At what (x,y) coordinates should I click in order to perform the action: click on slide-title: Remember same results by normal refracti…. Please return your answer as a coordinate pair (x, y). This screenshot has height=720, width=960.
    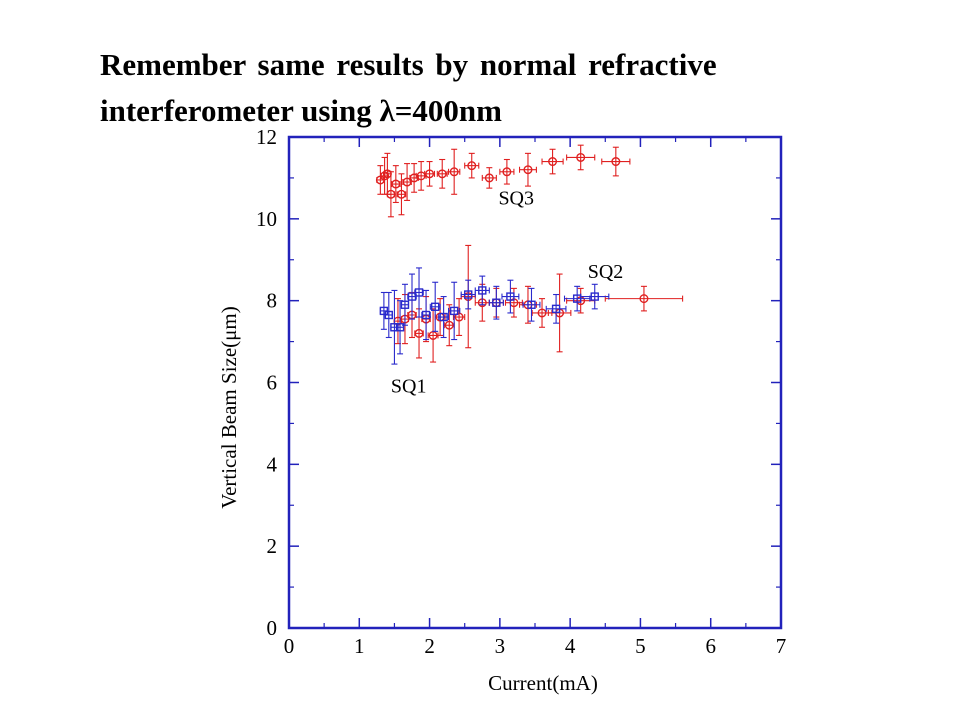
    Looking at the image, I should click on (480, 88).